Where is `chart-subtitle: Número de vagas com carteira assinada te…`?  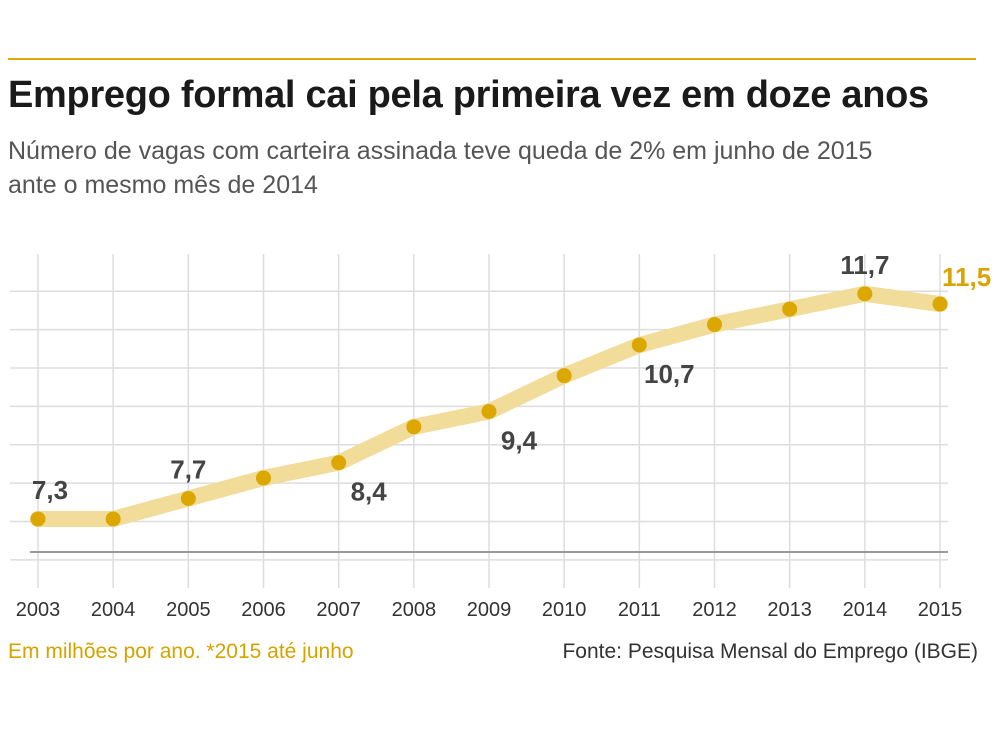
chart-subtitle: Número de vagas com carteira assinada te… is located at coordinates (440, 168).